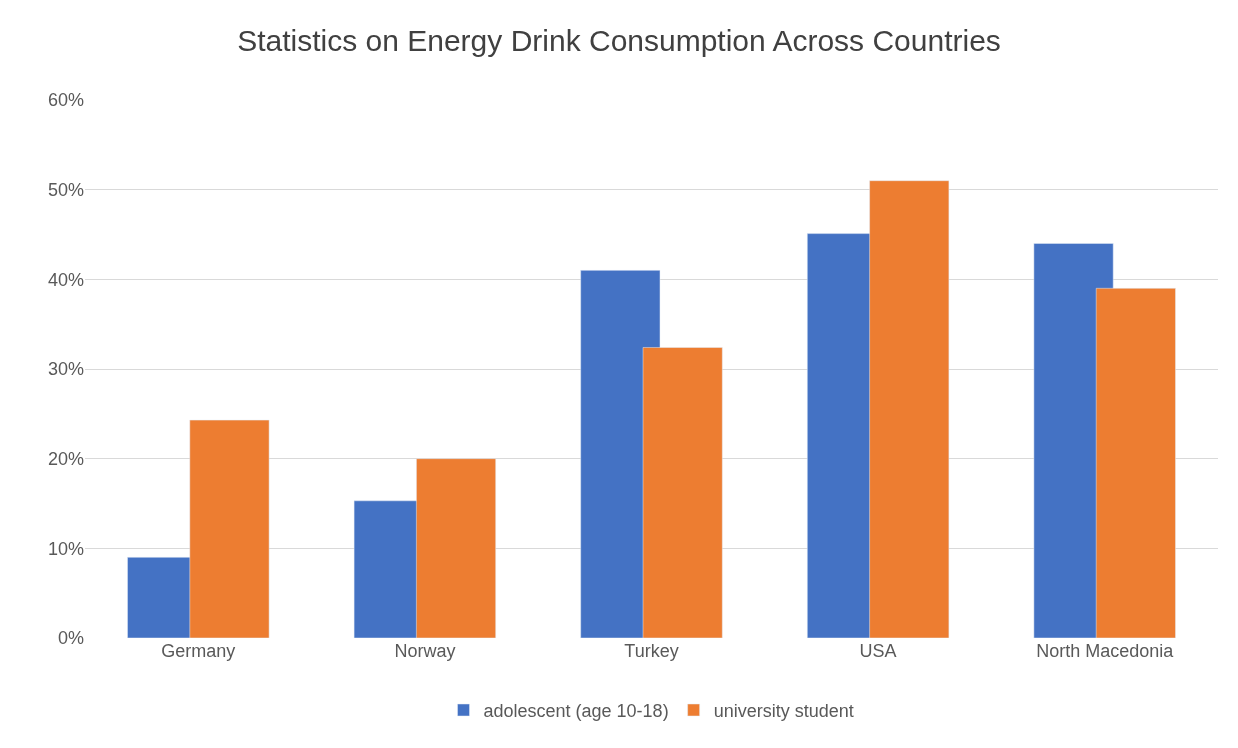  I want to click on legend-label: adolescent (age 10-18), so click(576, 711).